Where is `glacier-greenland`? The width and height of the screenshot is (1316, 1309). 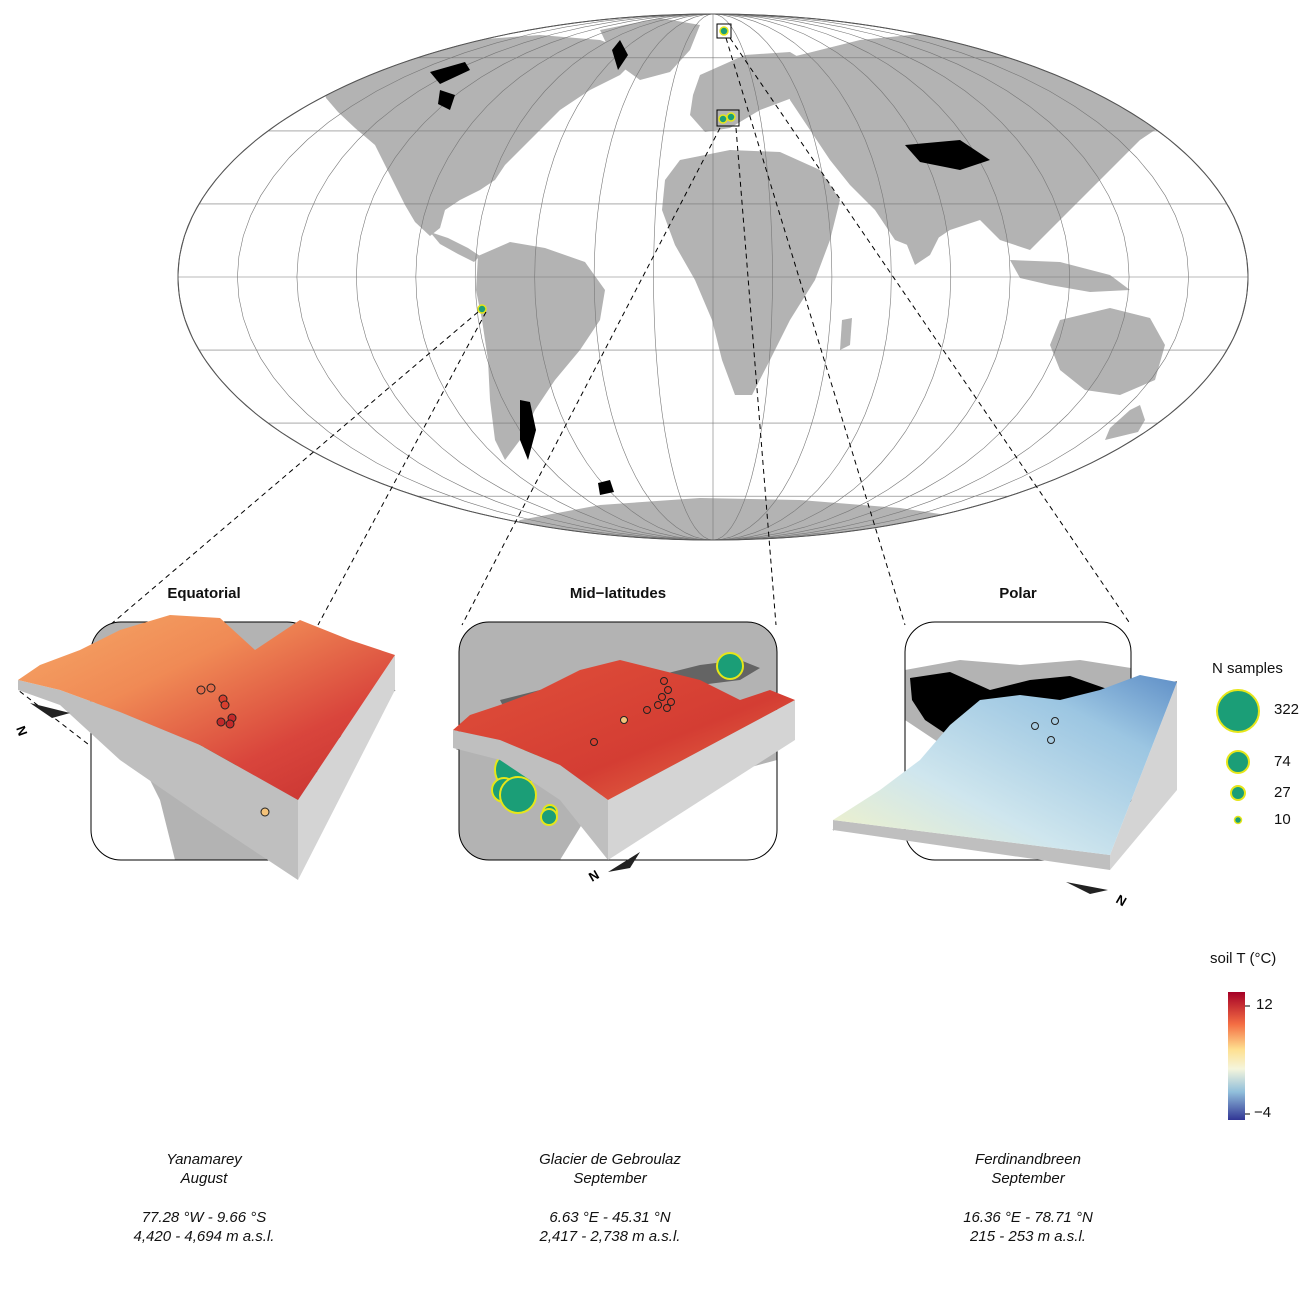
glacier-greenland is located at coordinates (620, 55).